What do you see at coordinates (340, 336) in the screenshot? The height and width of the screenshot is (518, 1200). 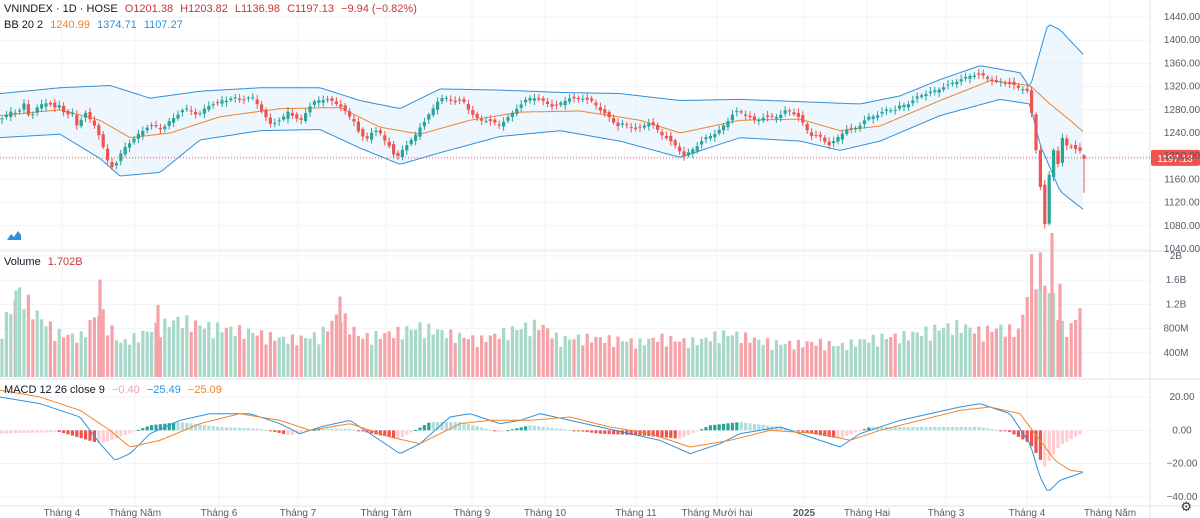 I see `volume-bar-peak` at bounding box center [340, 336].